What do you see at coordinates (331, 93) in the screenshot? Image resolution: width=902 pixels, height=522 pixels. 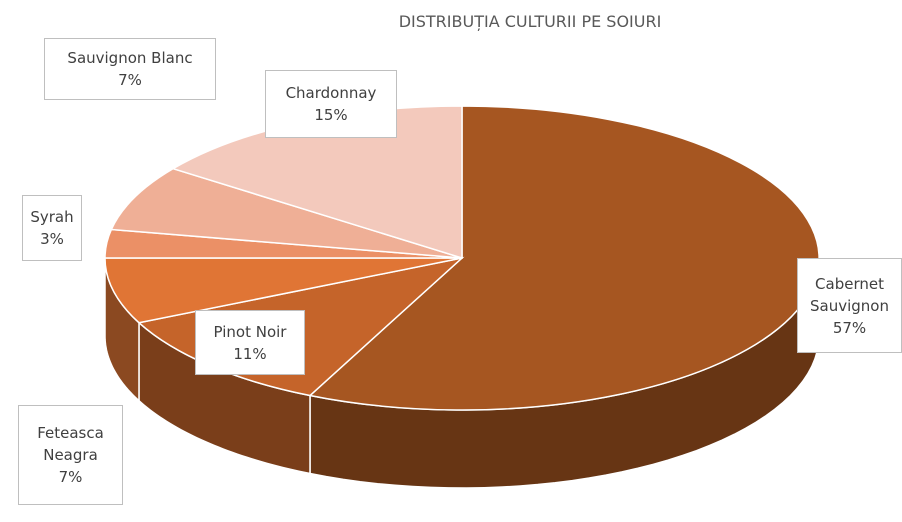 I see `category-label: Chardonnay` at bounding box center [331, 93].